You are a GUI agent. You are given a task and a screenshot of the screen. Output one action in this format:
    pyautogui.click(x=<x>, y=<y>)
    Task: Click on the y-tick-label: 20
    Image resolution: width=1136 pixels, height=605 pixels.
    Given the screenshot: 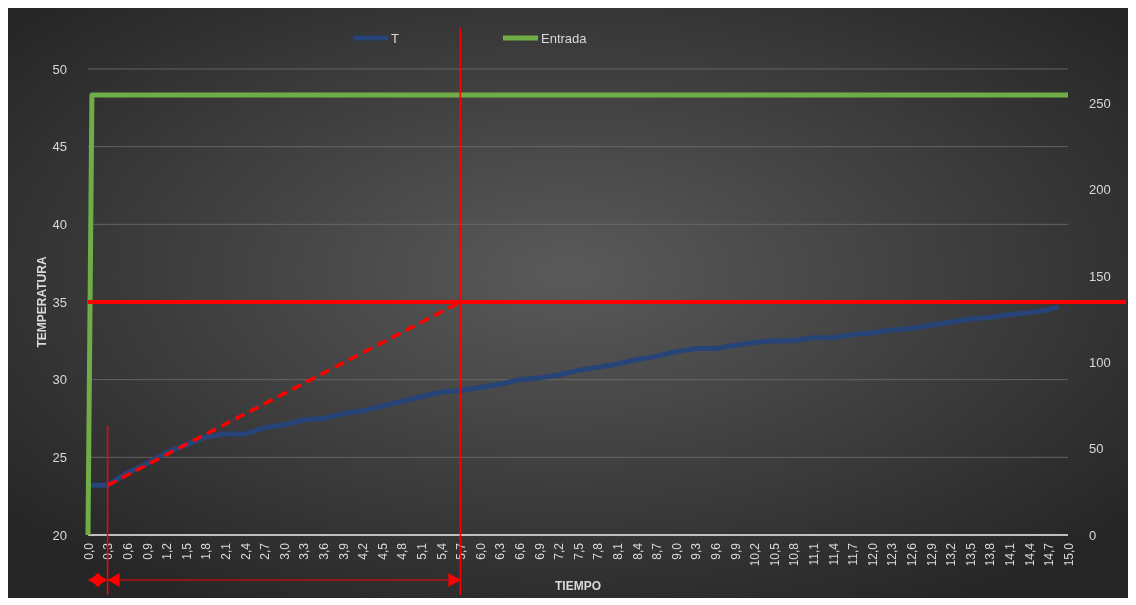 What is the action you would take?
    pyautogui.click(x=59, y=535)
    